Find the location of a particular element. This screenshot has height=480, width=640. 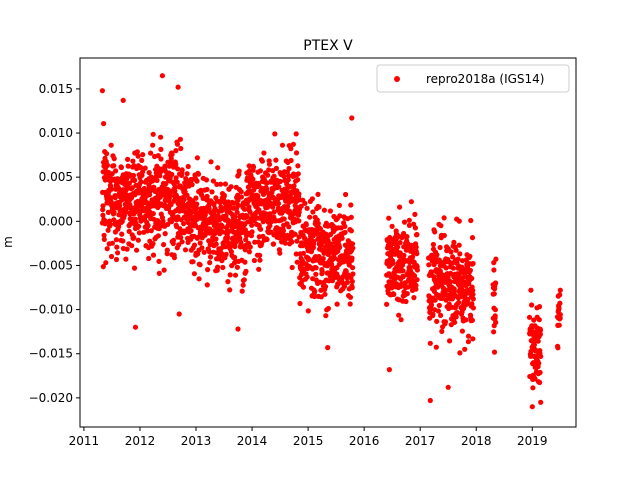

y-tick-label: 0.015 is located at coordinates (56, 89).